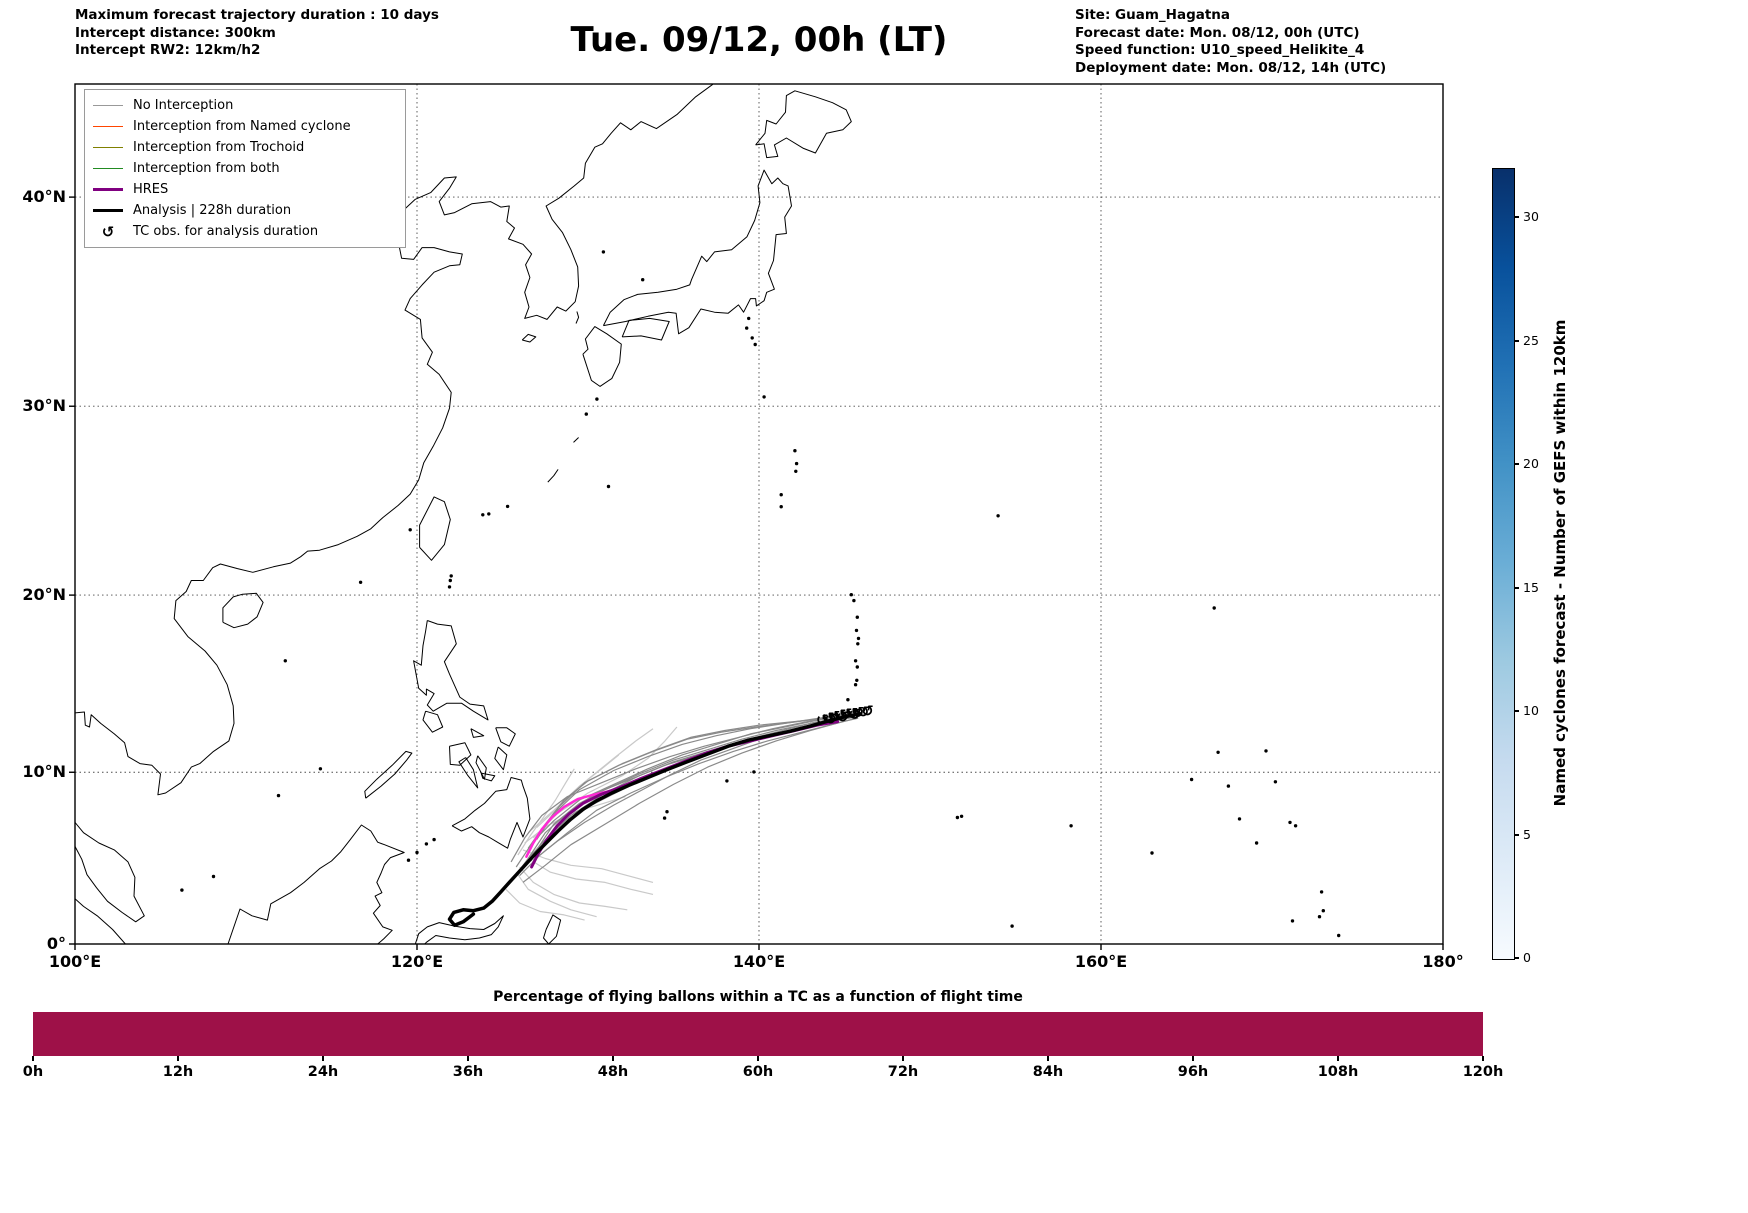 The width and height of the screenshot is (1748, 1213). What do you see at coordinates (573, 888) in the screenshot?
I see `trajectory-no-interception-faint` at bounding box center [573, 888].